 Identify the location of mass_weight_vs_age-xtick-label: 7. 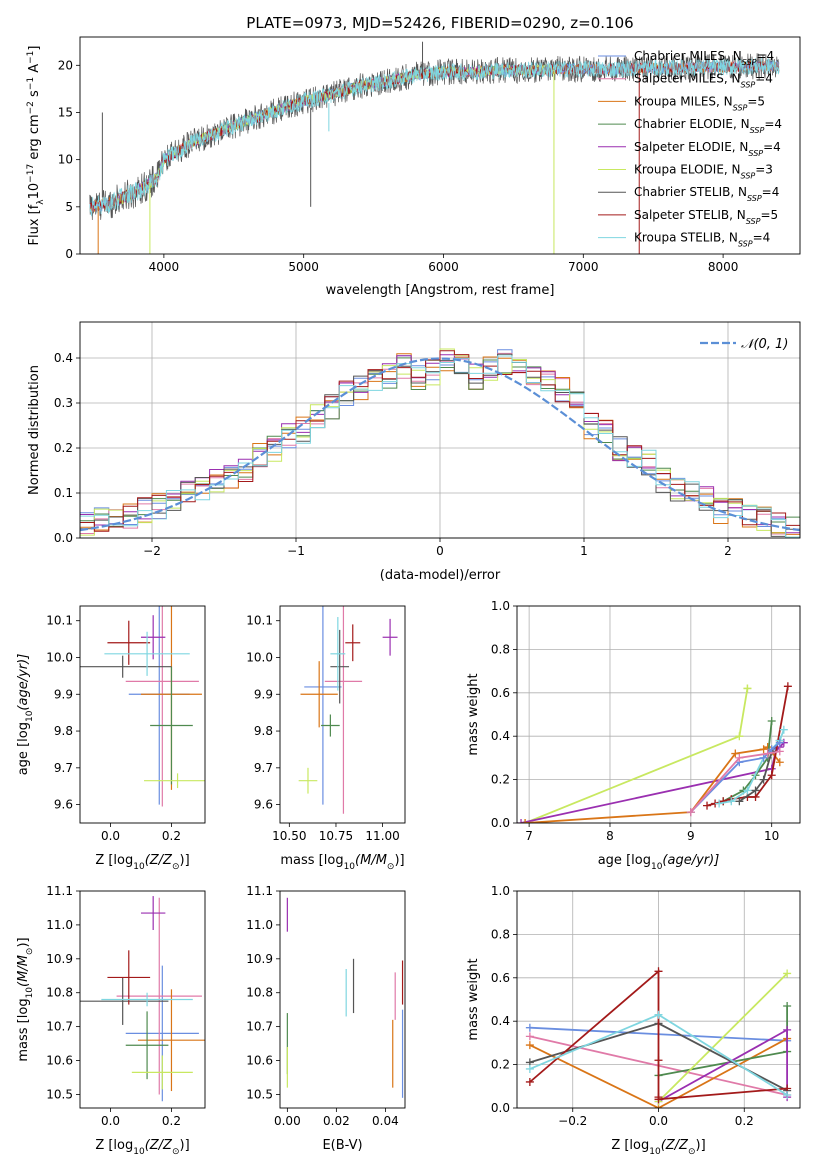
(529, 836).